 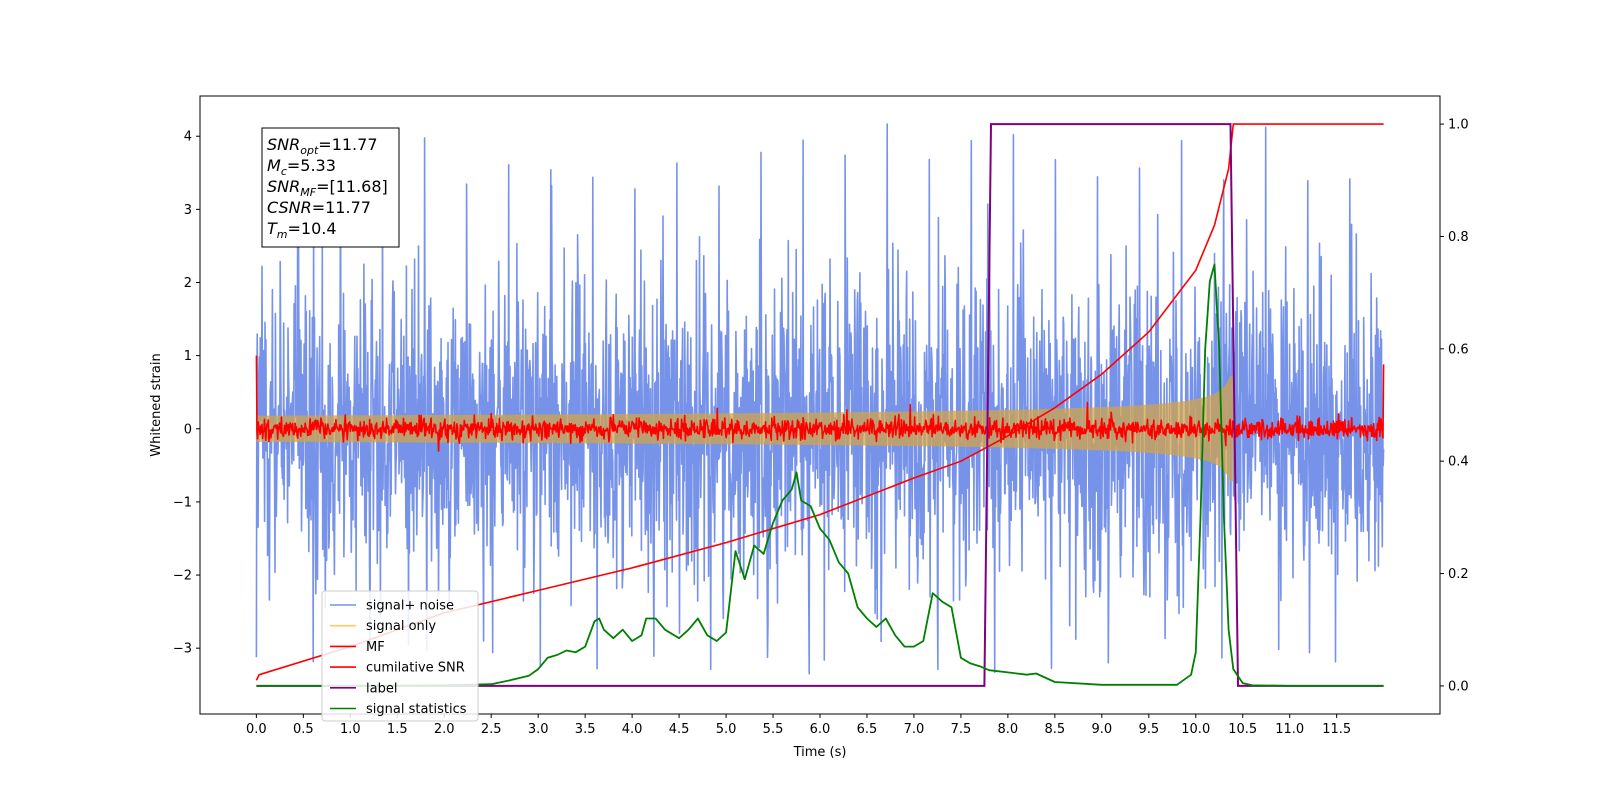 What do you see at coordinates (415, 668) in the screenshot?
I see `legend-entry: cumilative SNR` at bounding box center [415, 668].